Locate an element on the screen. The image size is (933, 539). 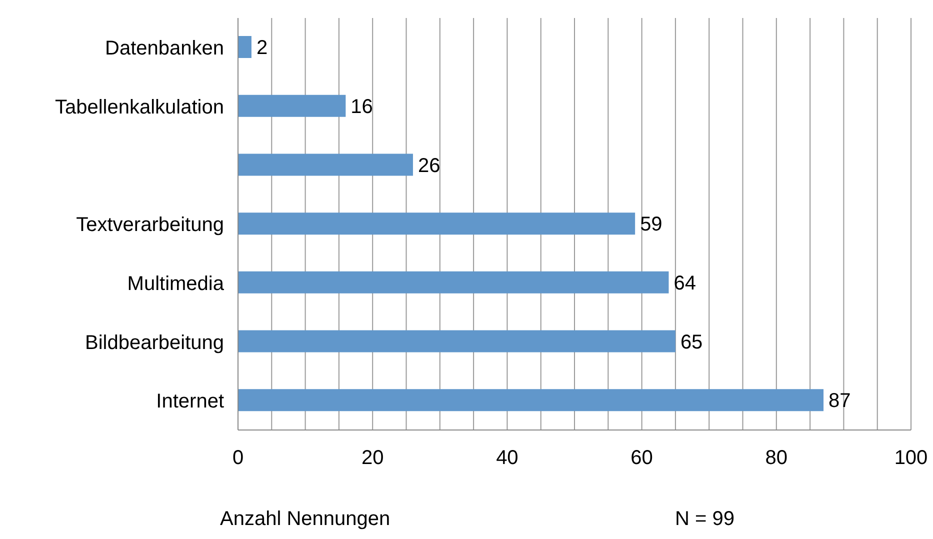
y-tick-label: Datenbanken is located at coordinates (164, 49).